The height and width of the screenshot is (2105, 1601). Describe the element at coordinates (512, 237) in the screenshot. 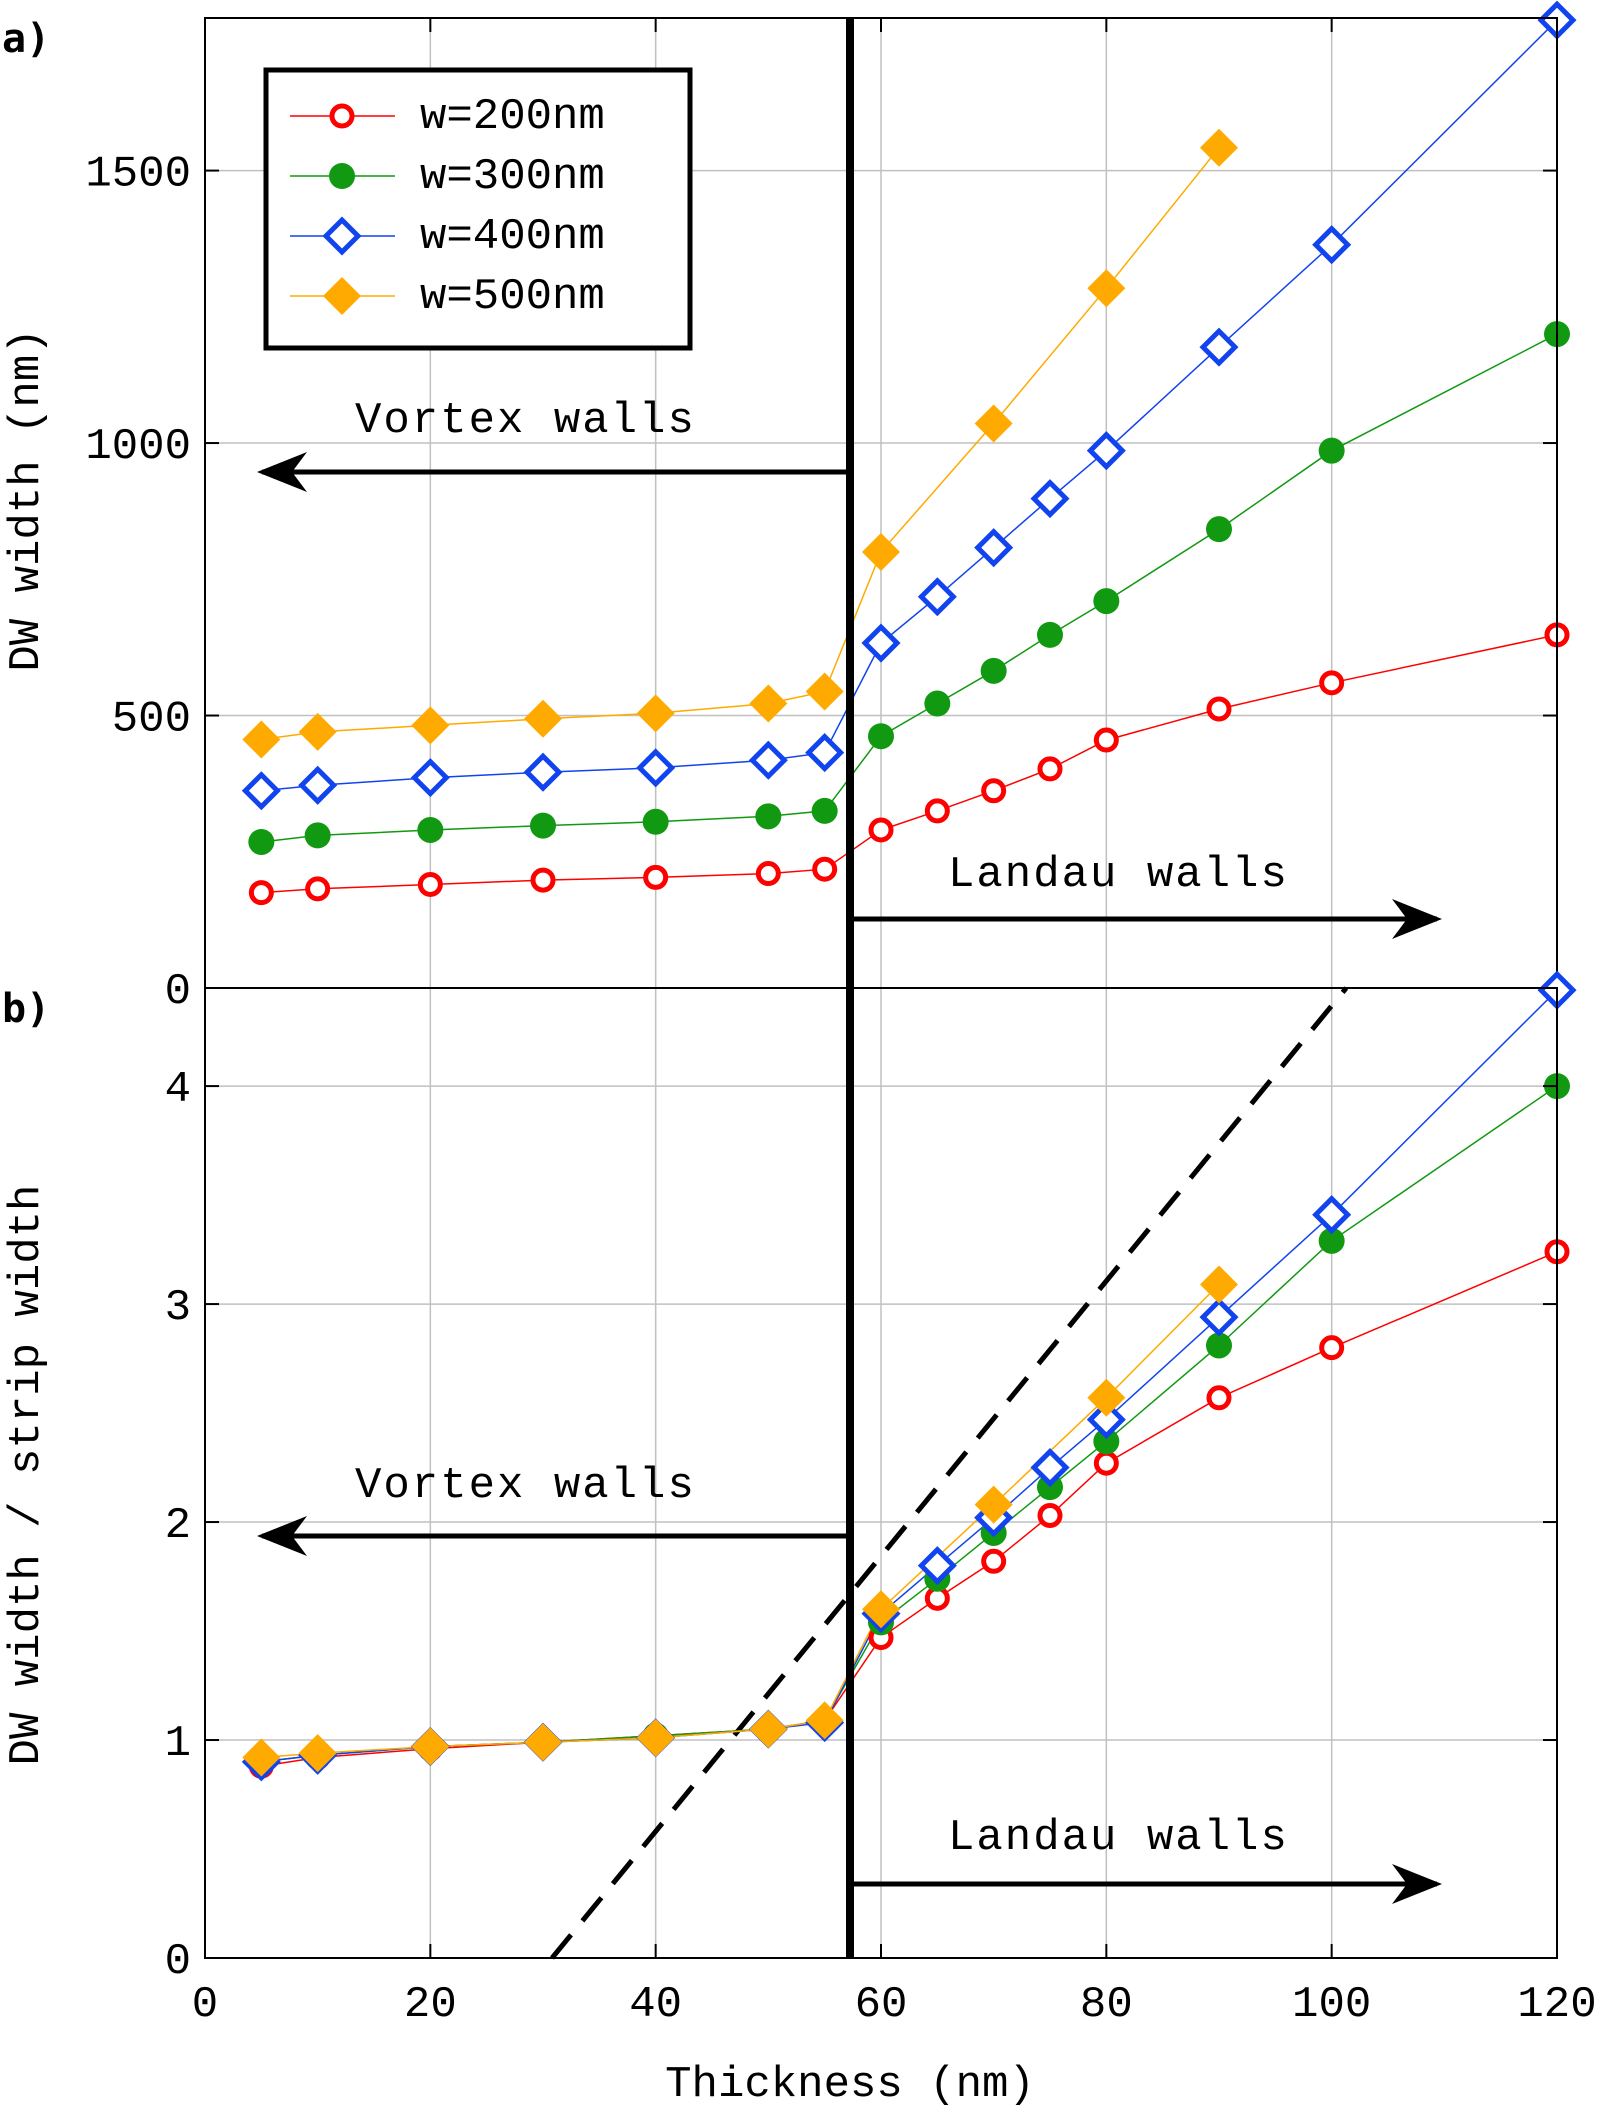

I see `legend-label-w400: w=400nm` at that location.